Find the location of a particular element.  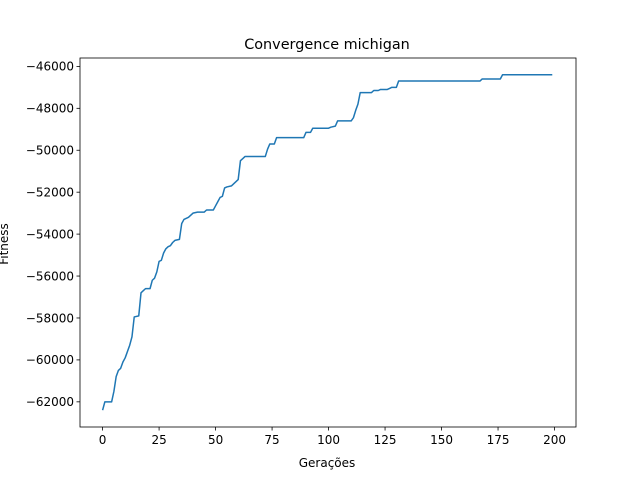

x-axis-ticks: 0 25 50 75 100 125 150 175 200 is located at coordinates (332, 437).